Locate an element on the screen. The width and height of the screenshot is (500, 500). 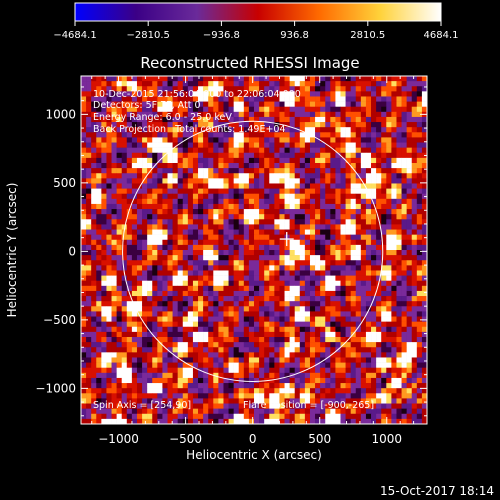
y-tick-label: −500 is located at coordinates (59, 320).